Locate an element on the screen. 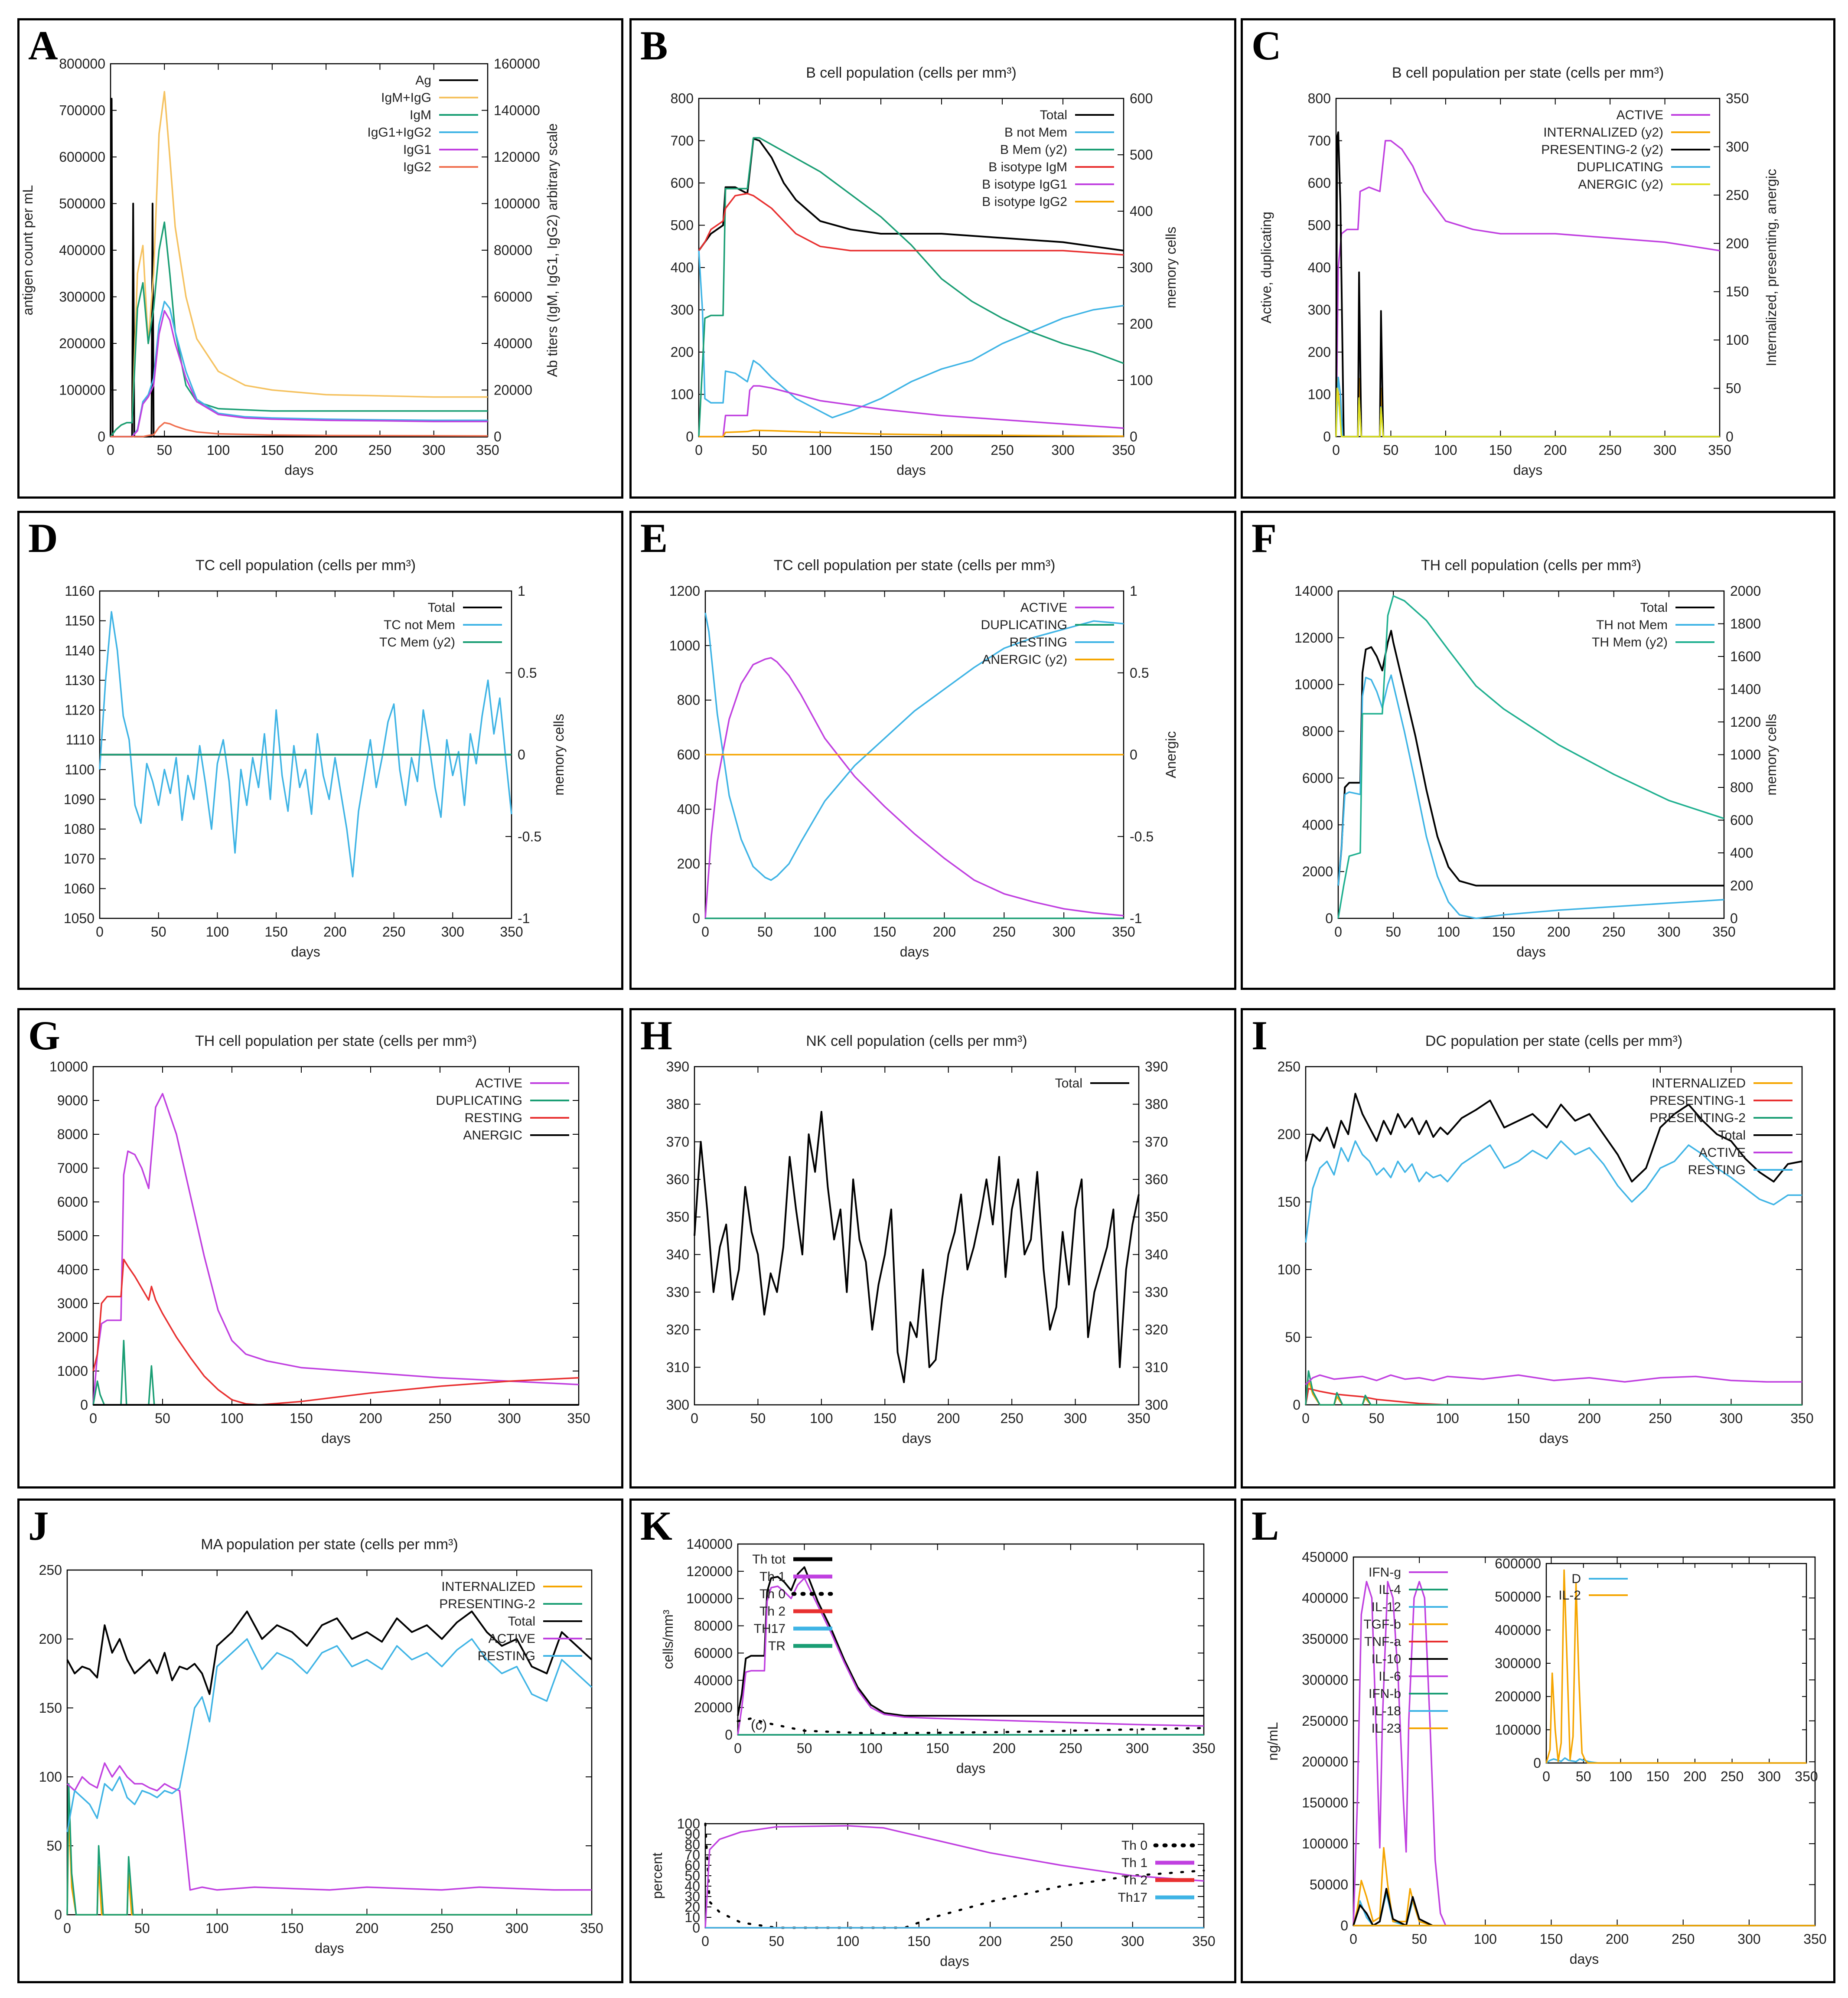  y-tick-label: 70 is located at coordinates (692, 1855).